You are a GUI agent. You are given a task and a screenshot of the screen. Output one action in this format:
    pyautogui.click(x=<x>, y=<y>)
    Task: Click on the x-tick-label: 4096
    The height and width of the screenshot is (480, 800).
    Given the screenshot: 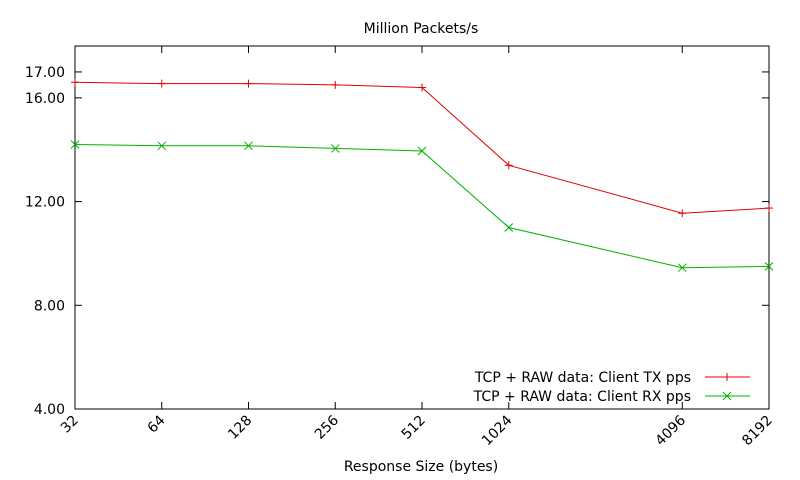 What is the action you would take?
    pyautogui.click(x=671, y=430)
    